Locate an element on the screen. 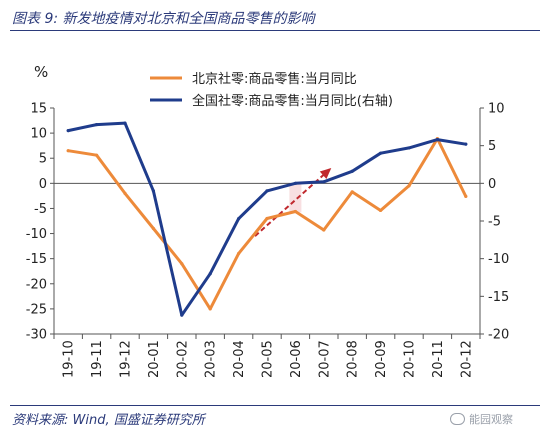 Image resolution: width=550 pixels, height=437 pixels. left-tick-label: -20 is located at coordinates (36, 284).